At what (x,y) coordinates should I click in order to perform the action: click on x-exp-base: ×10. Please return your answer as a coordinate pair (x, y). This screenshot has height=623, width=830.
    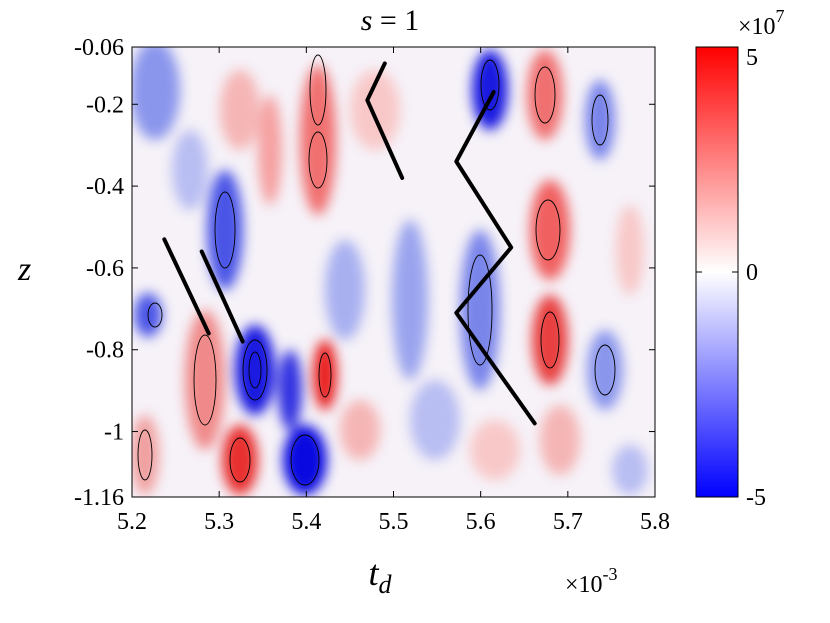
    Looking at the image, I should click on (584, 585).